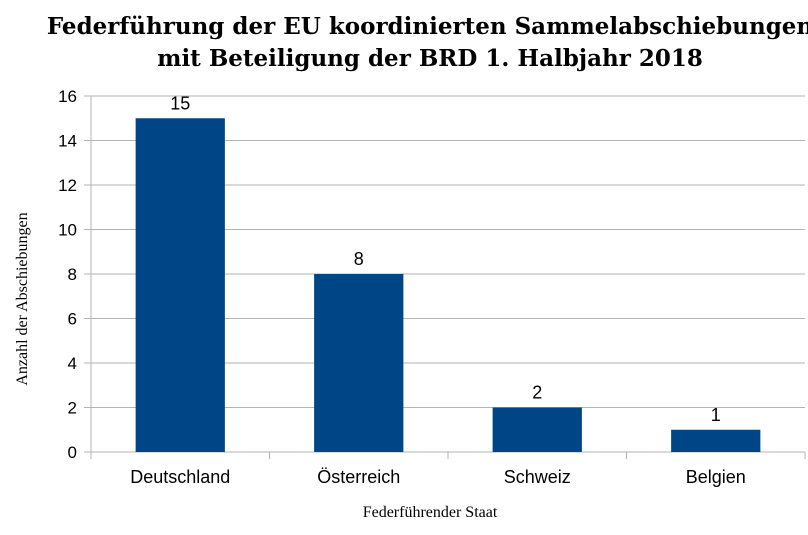  I want to click on y-tick-label: 12, so click(67, 185).